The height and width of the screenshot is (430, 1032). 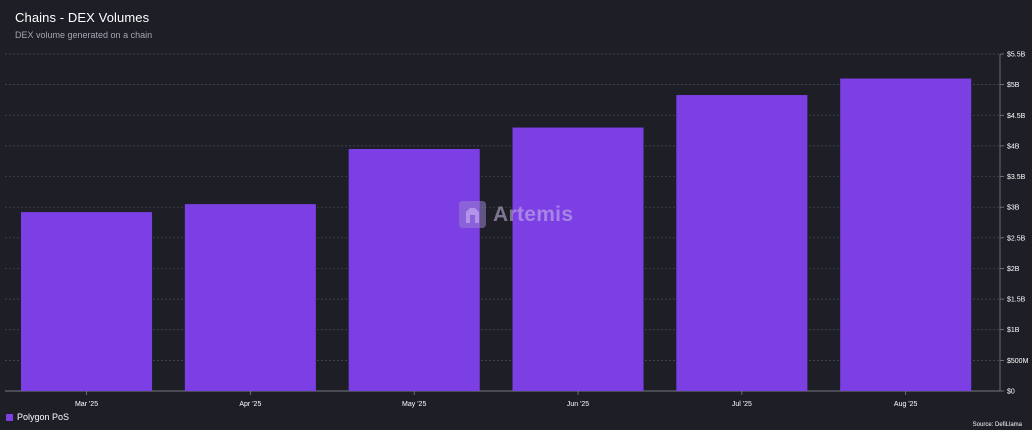 I want to click on chart-subtitle: DEX volume generated on a chain, so click(x=84, y=35).